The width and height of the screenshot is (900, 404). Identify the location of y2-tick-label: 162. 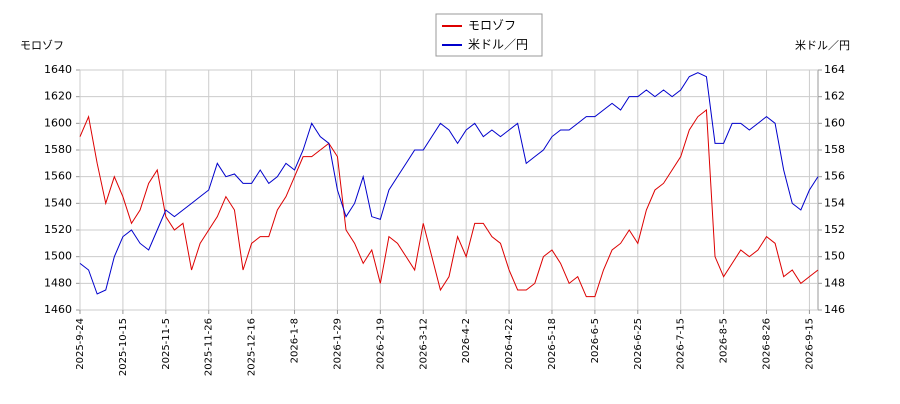
(834, 96).